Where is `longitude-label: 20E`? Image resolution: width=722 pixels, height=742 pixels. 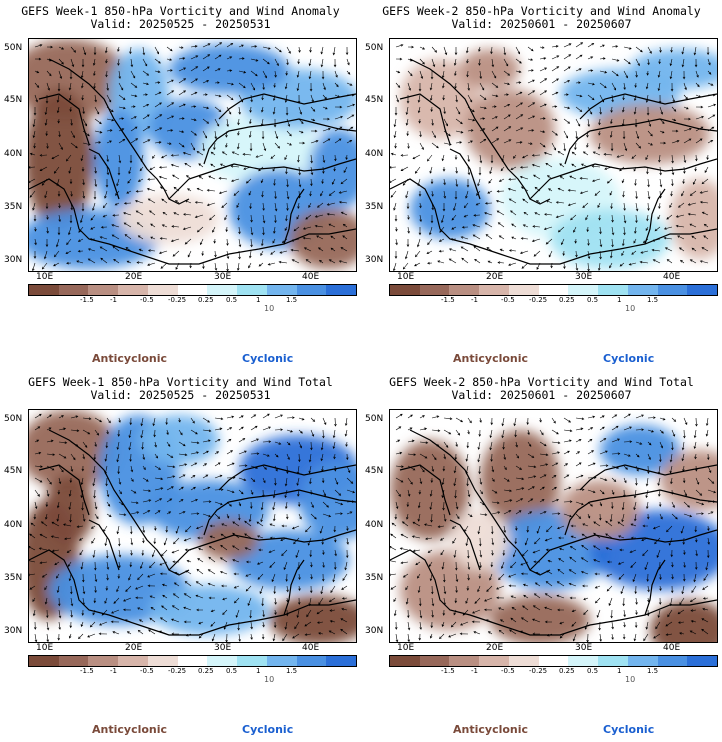 longitude-label: 20E is located at coordinates (495, 277).